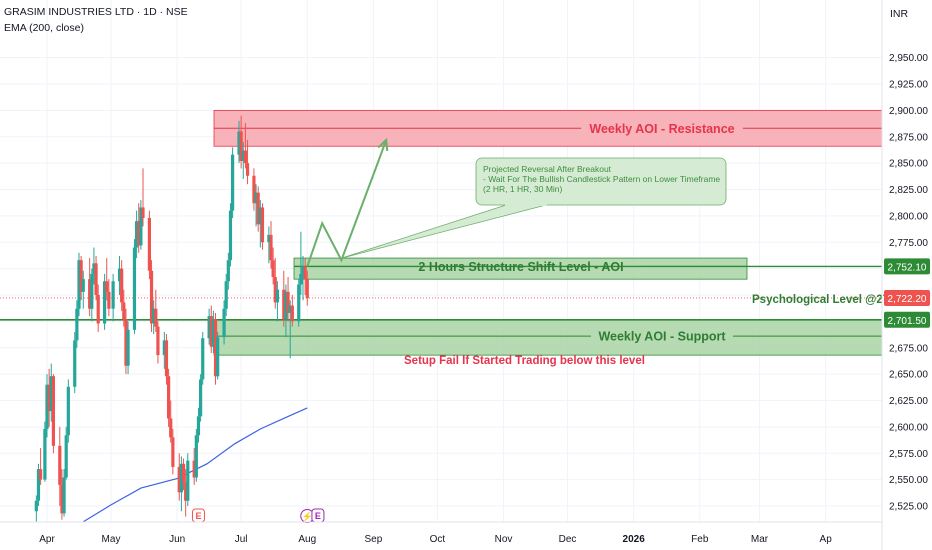  Describe the element at coordinates (908, 164) in the screenshot. I see `y-tick-label: 2,850.00` at that location.